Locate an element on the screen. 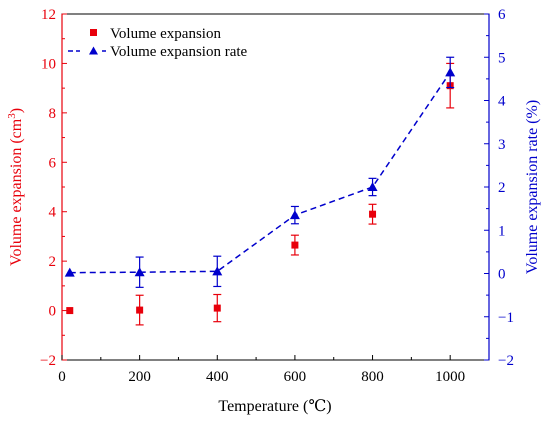 This screenshot has height=423, width=550. left-tick-label: 2 is located at coordinates (53, 262).